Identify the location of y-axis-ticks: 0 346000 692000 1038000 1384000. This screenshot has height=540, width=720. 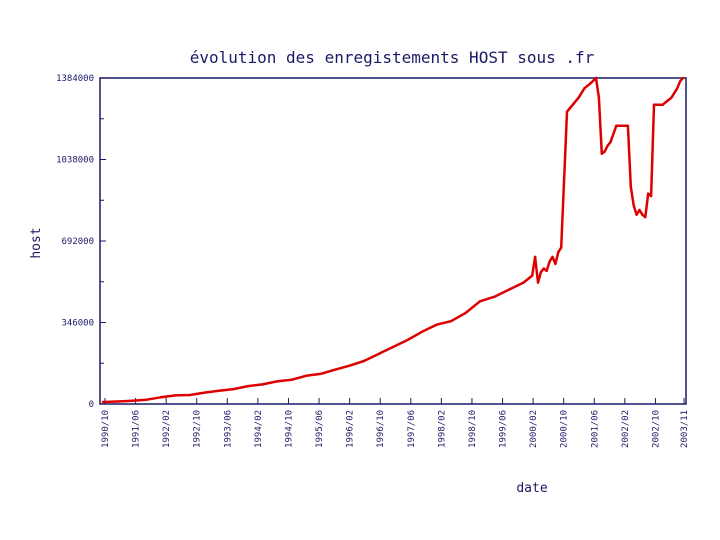
(81, 242).